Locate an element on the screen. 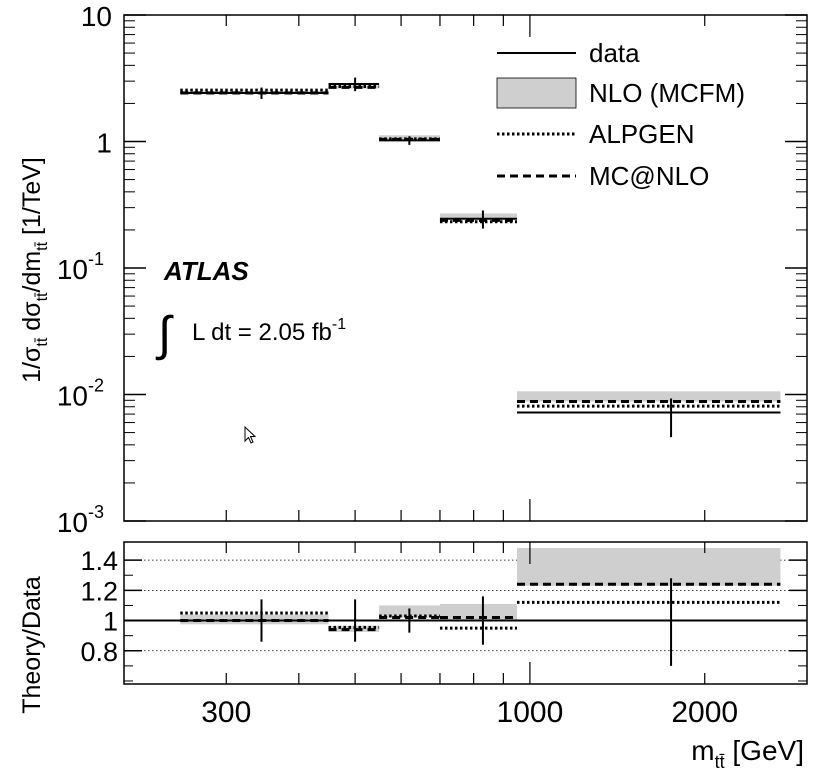 The width and height of the screenshot is (818, 778). ratio-y-tick-label-3: 1.4 is located at coordinates (99, 561).